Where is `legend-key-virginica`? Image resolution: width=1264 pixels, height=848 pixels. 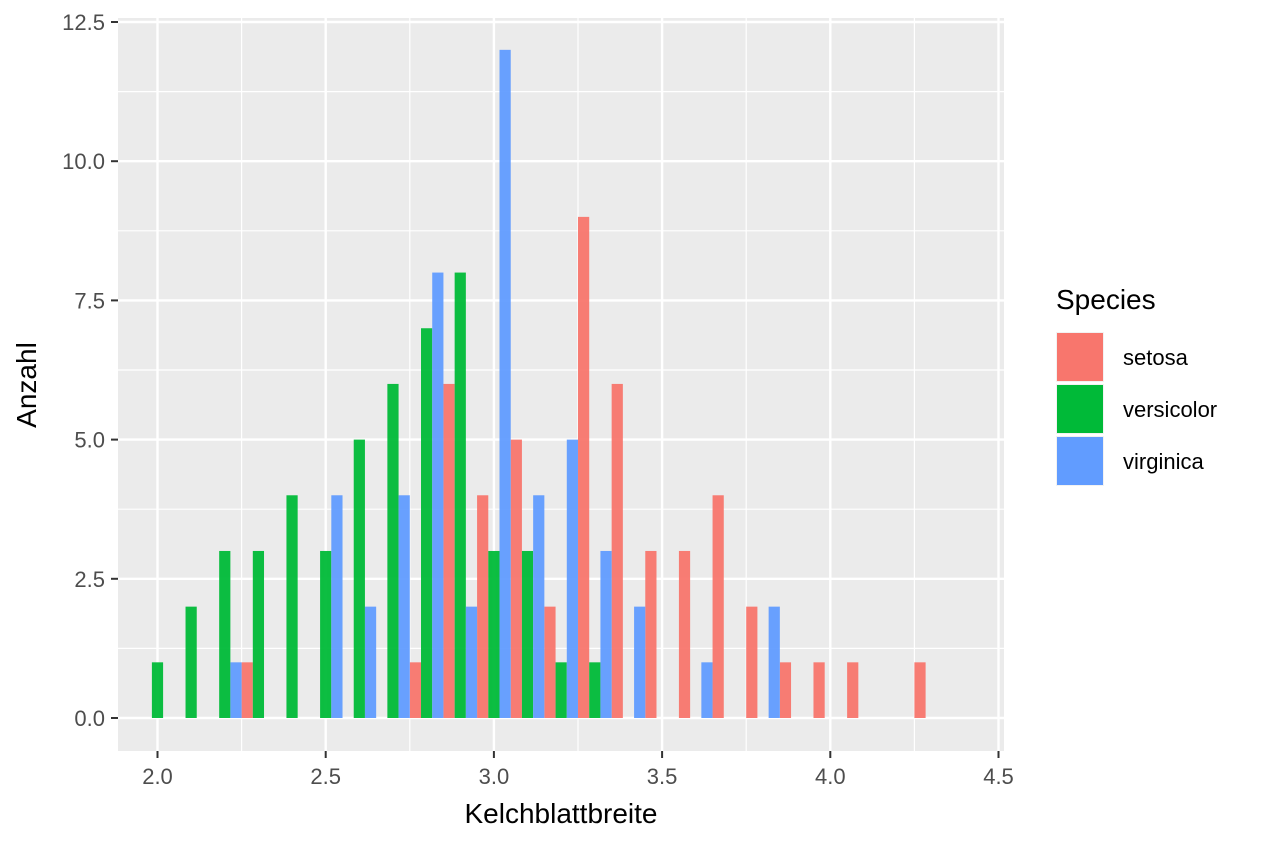 legend-key-virginica is located at coordinates (1080, 461).